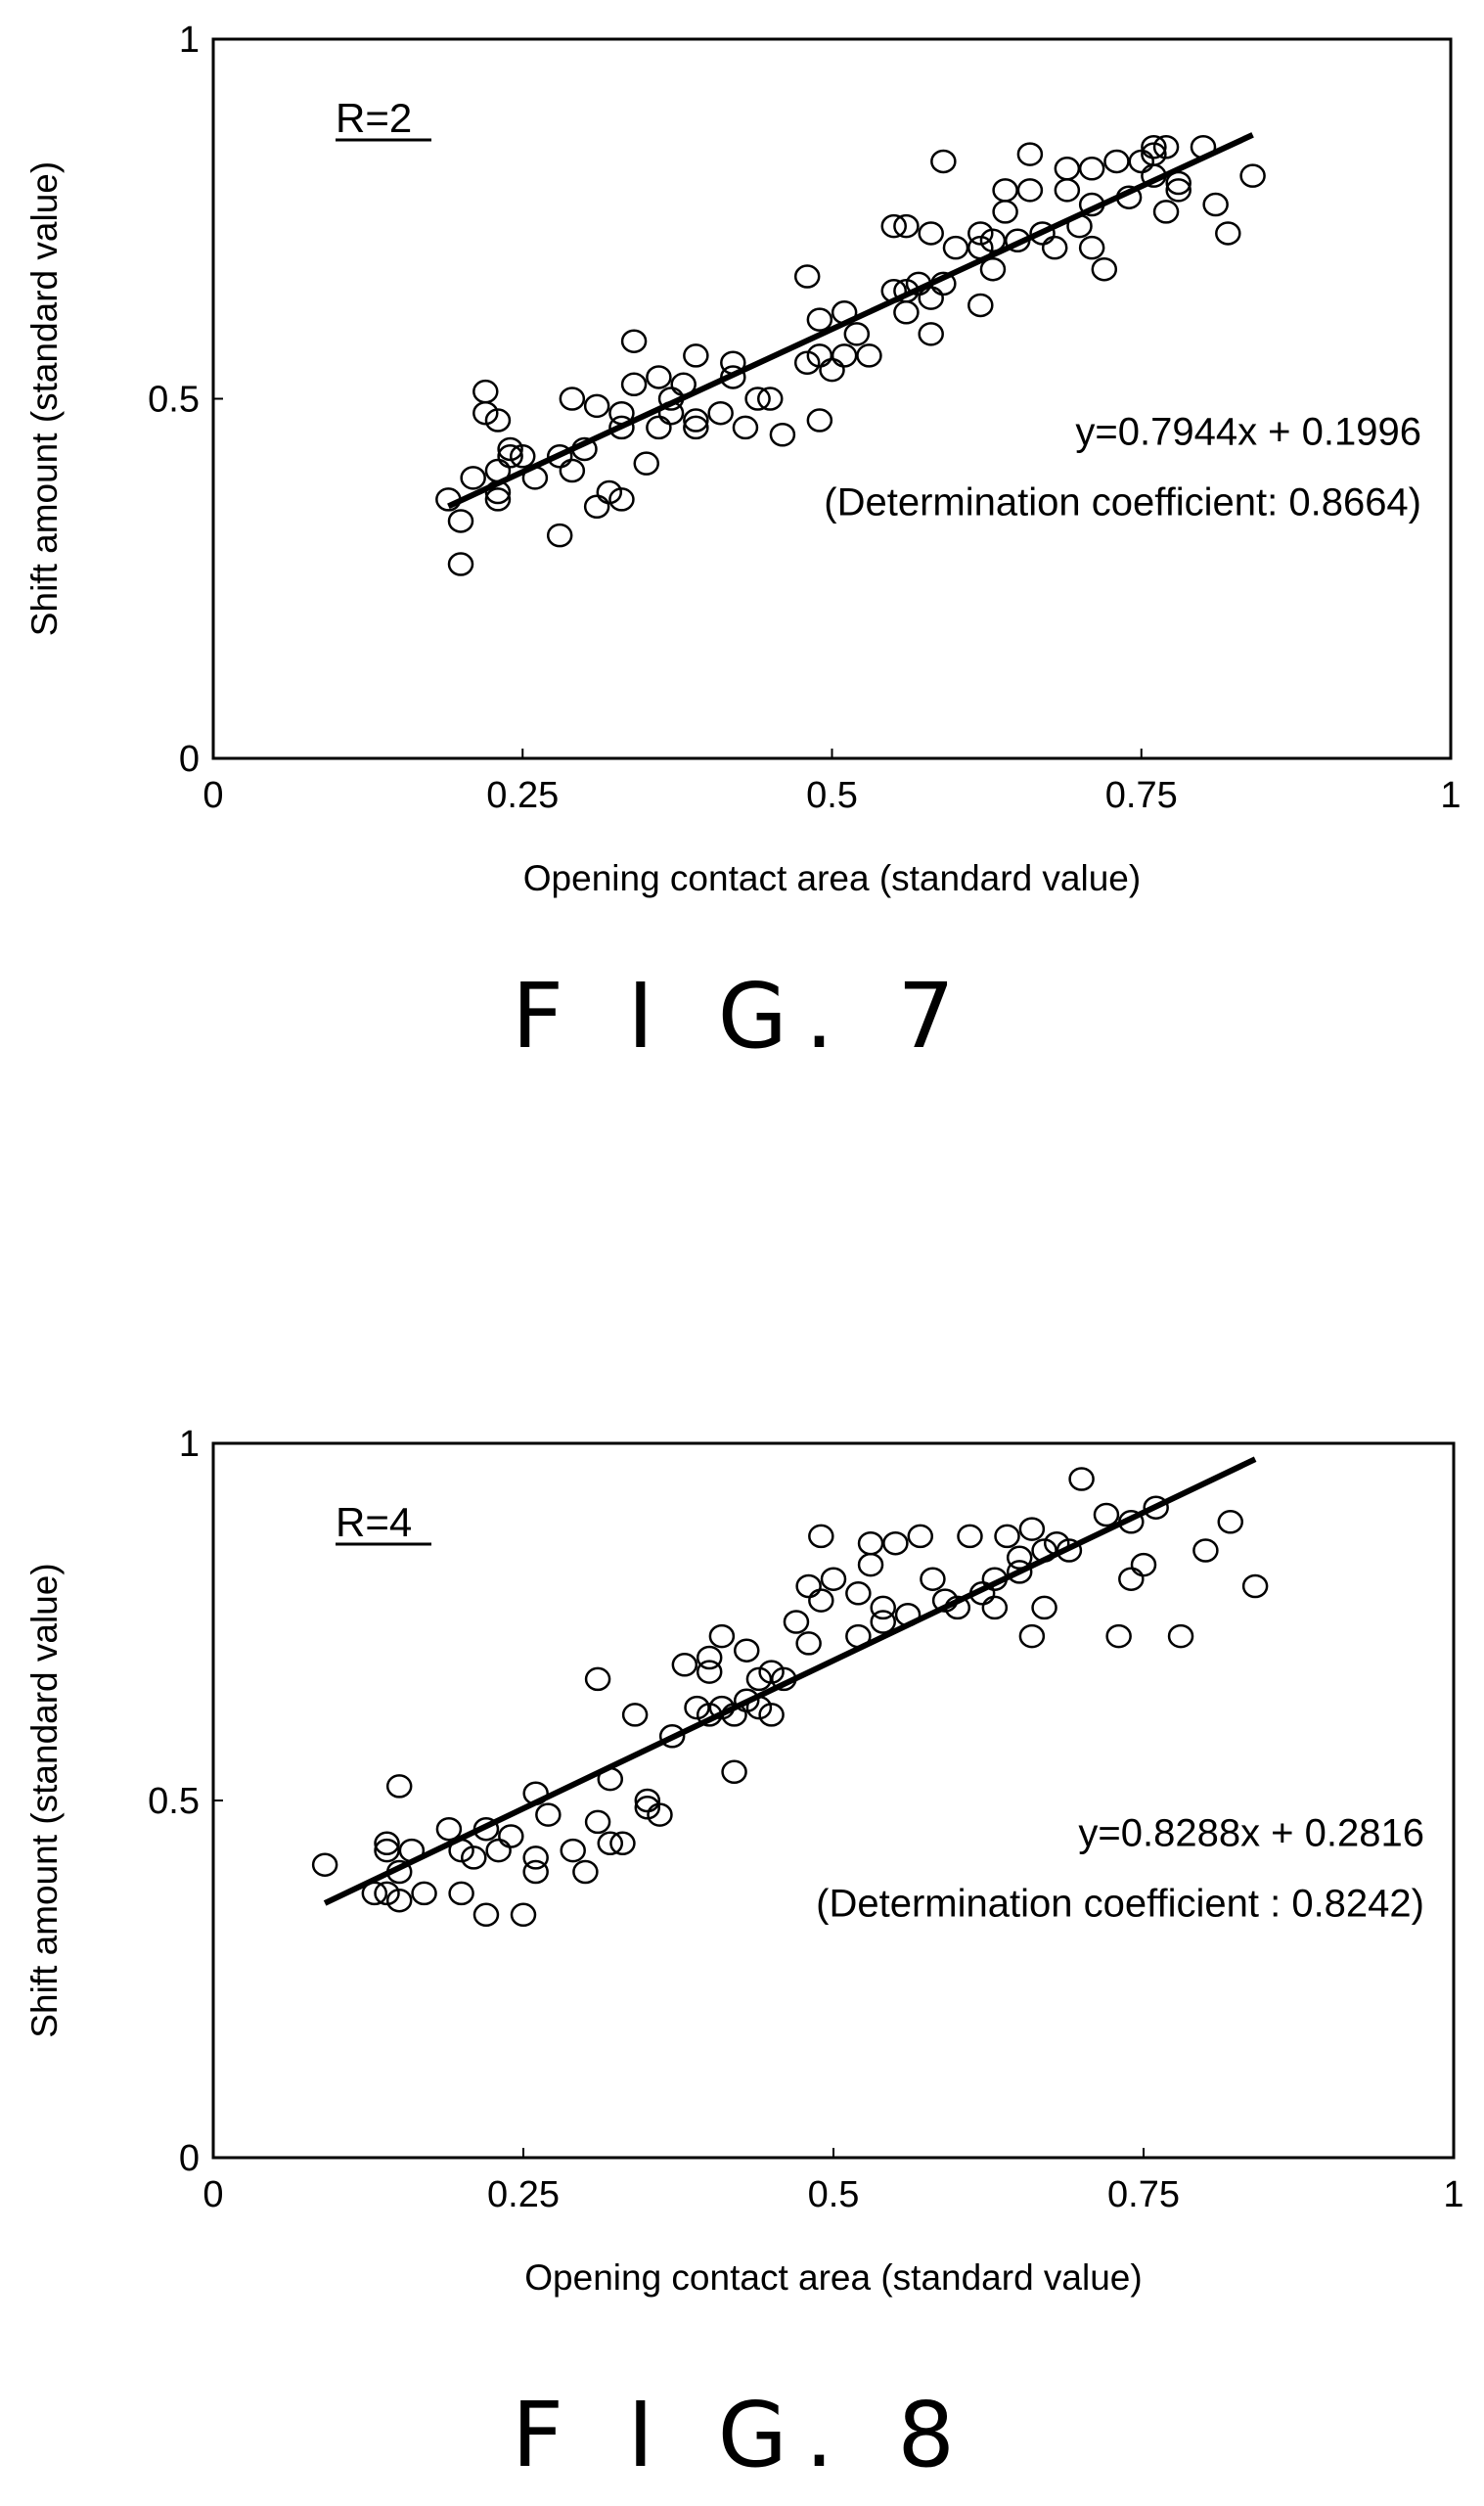  Describe the element at coordinates (374, 118) in the screenshot. I see `panel-label: R=2` at that location.